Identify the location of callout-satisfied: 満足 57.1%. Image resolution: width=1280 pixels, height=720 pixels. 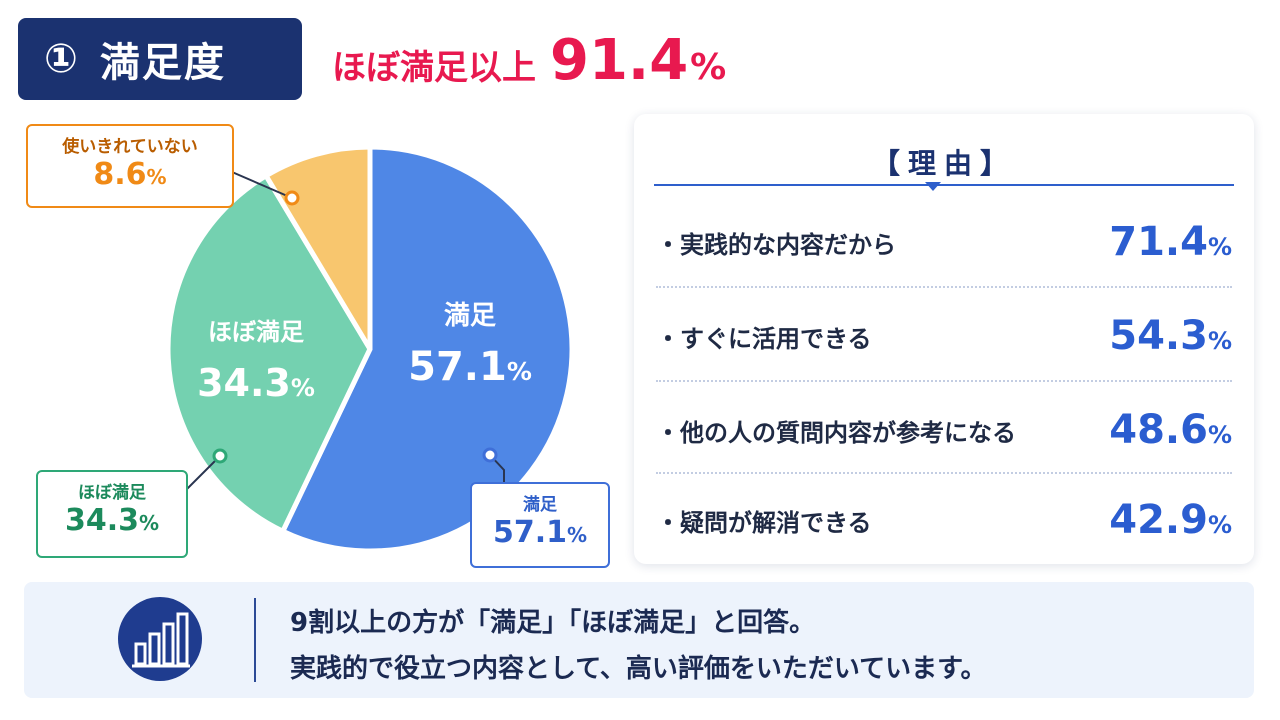
(540, 525).